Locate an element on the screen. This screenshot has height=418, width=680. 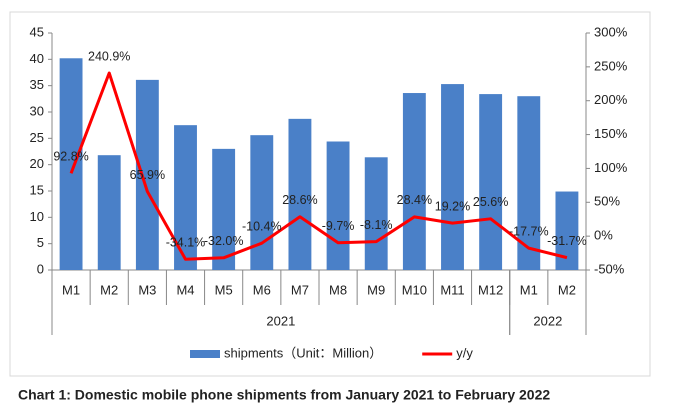
y2-tick-label: 200% is located at coordinates (611, 99).